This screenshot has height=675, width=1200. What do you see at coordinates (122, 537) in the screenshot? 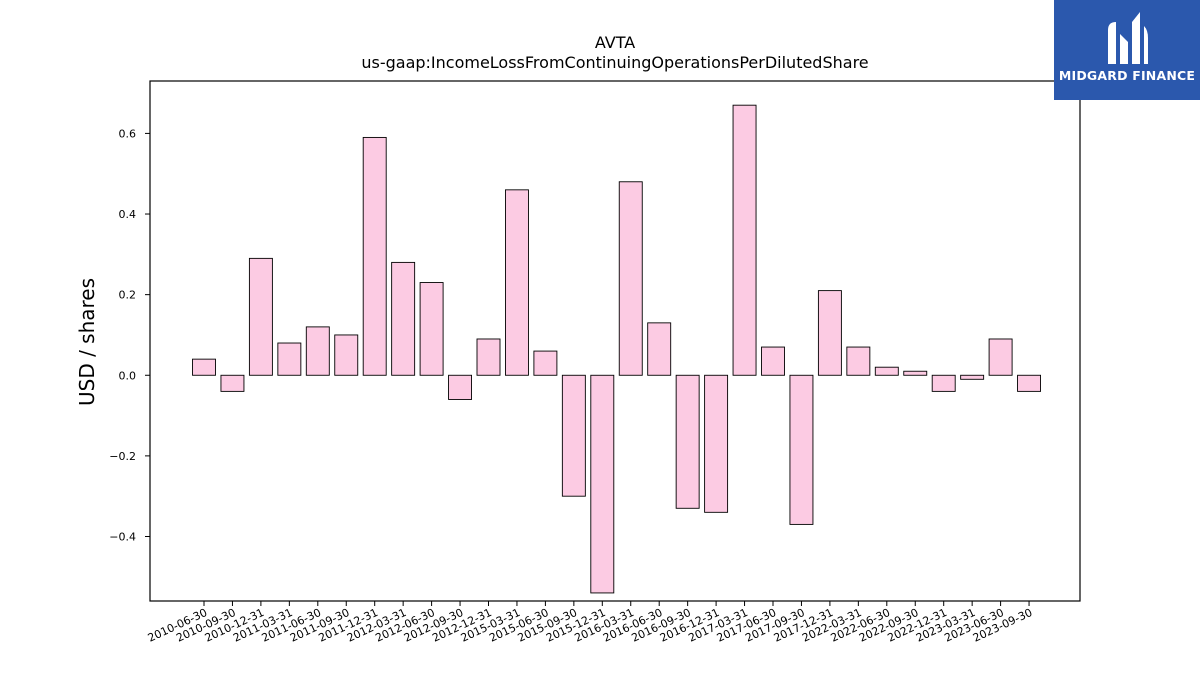
I see `y-tick-label: −0.4` at bounding box center [122, 537].